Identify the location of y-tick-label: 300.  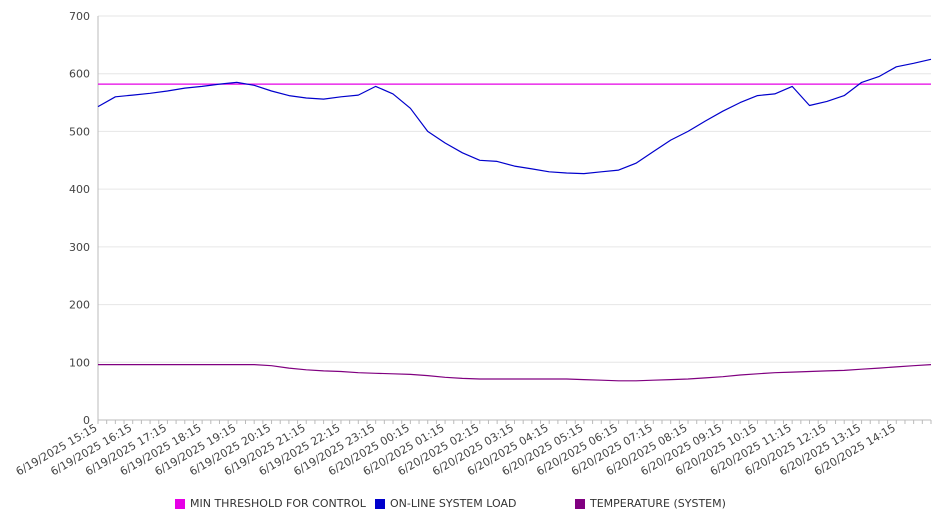
(79, 247).